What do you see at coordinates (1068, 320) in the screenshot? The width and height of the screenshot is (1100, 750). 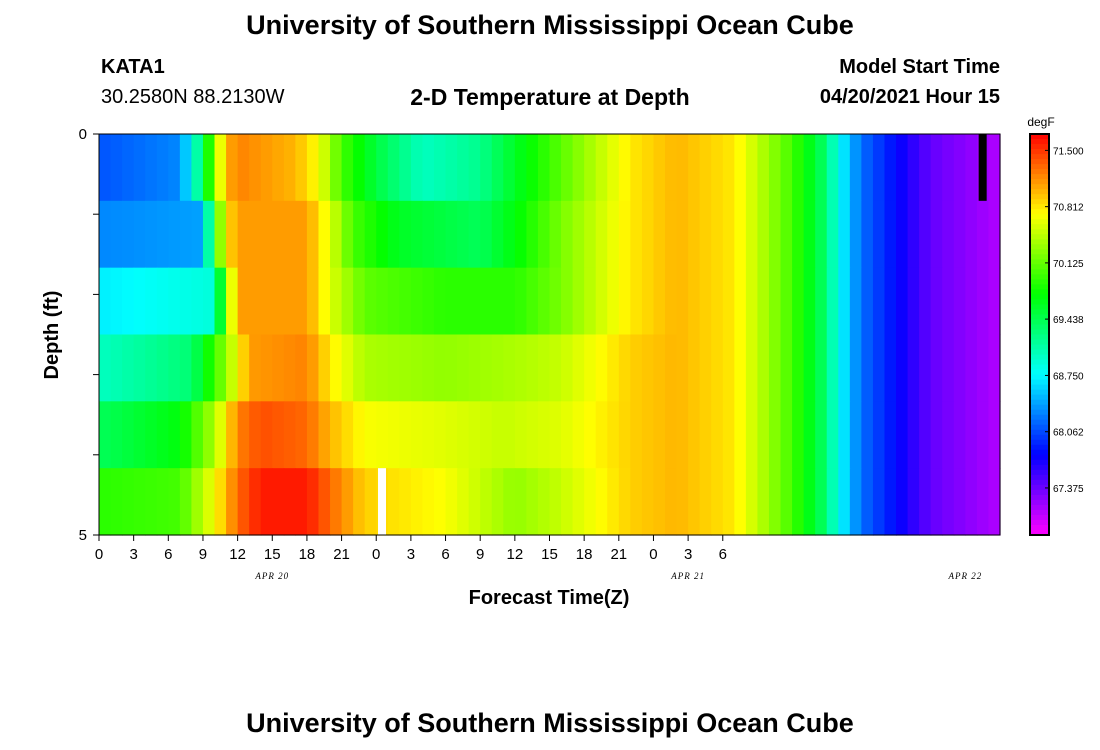 I see `colorbar-tick-label: 69.438` at bounding box center [1068, 320].